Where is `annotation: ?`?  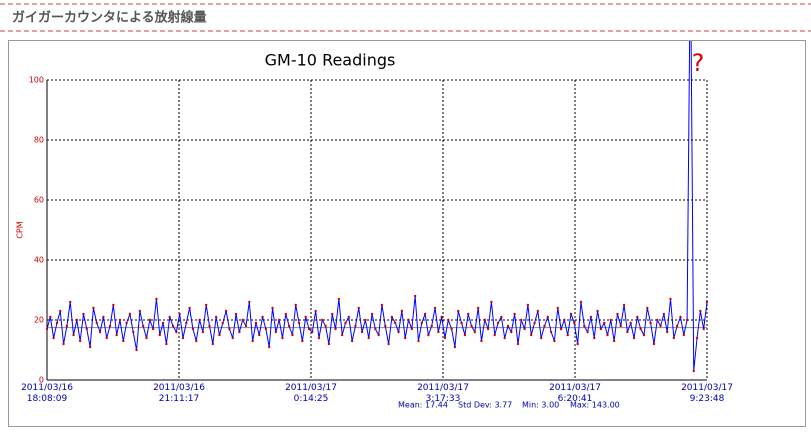
annotation: ? is located at coordinates (698, 63).